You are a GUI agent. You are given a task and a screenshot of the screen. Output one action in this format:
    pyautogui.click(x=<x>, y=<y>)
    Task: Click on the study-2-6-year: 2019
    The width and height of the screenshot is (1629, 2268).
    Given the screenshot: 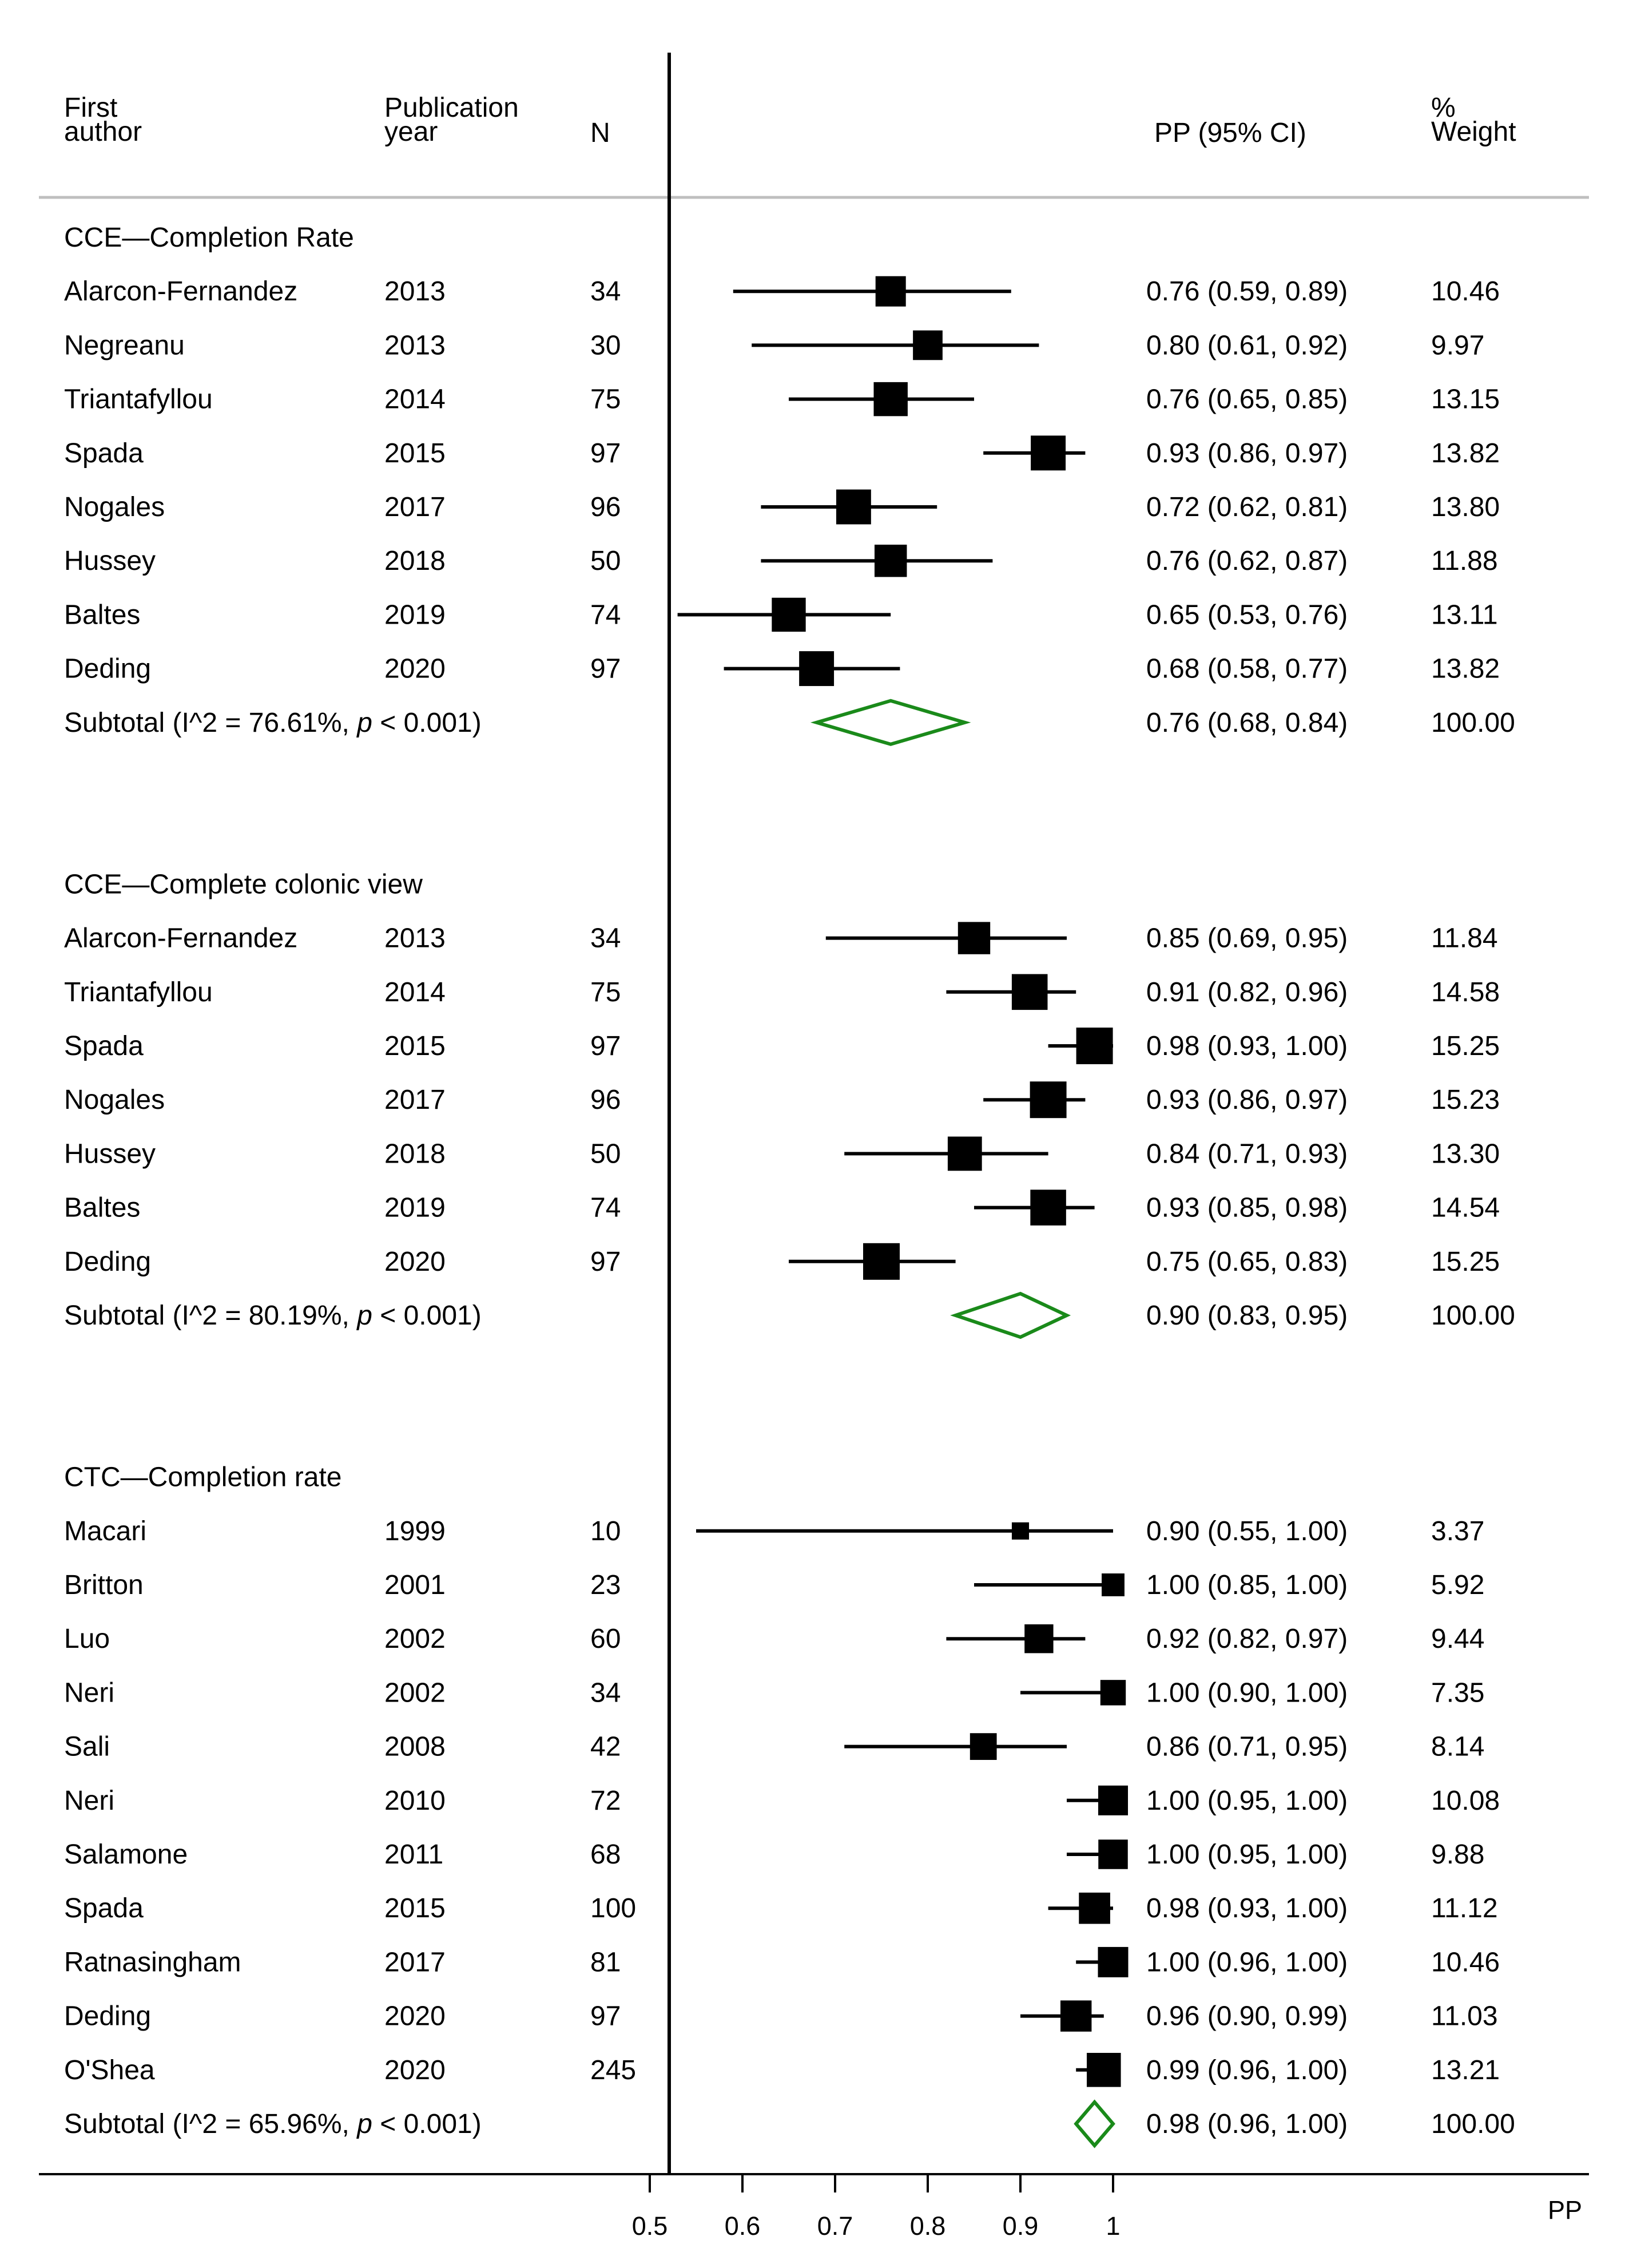 What is the action you would take?
    pyautogui.click(x=415, y=1208)
    